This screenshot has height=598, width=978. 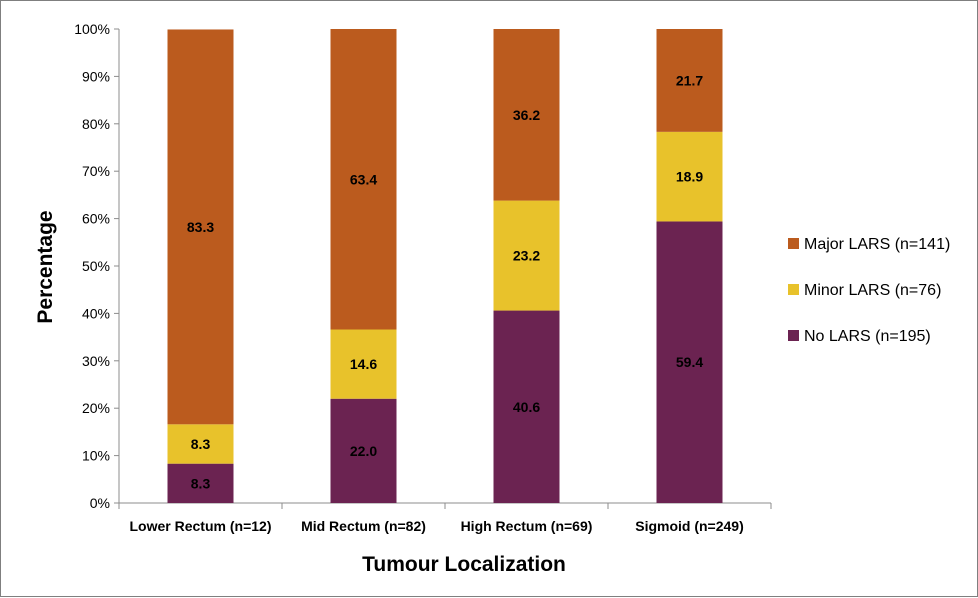 I want to click on y-axis-title: Percentage, so click(x=45, y=266).